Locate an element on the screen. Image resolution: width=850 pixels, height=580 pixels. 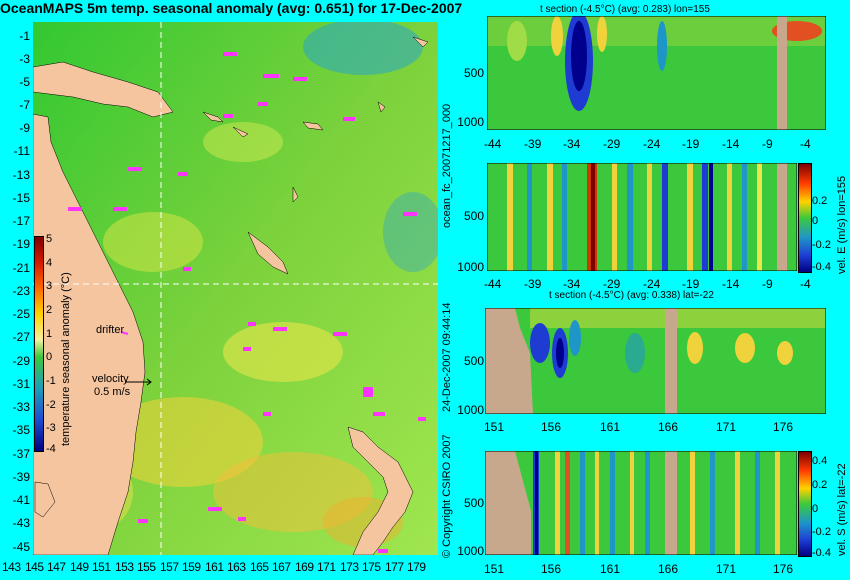
lon-label: 151 is located at coordinates (101, 567).